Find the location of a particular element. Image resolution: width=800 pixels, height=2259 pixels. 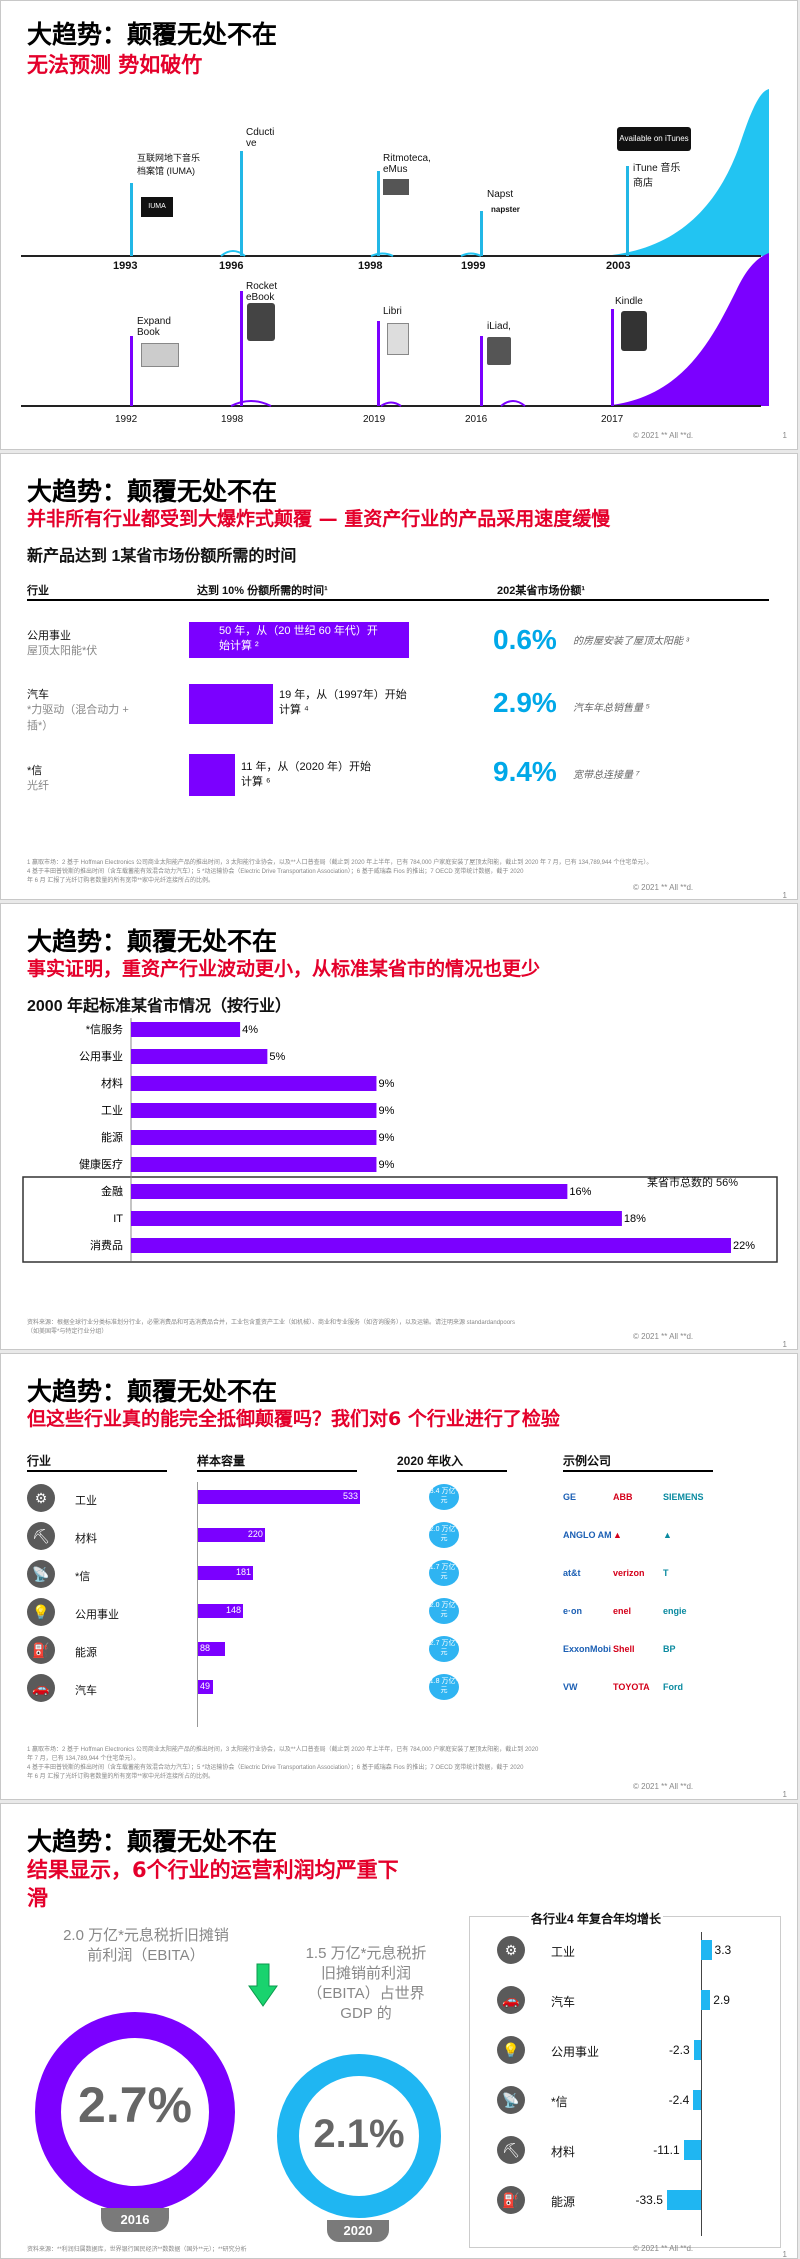

telecom-icon: 📡 is located at coordinates (41, 1574).